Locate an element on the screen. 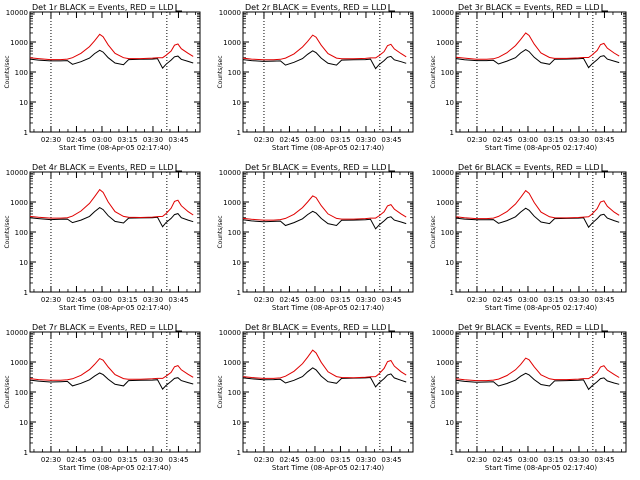  panel-title: Det 6r BLACK = Events, RED = LLD is located at coordinates (529, 167).